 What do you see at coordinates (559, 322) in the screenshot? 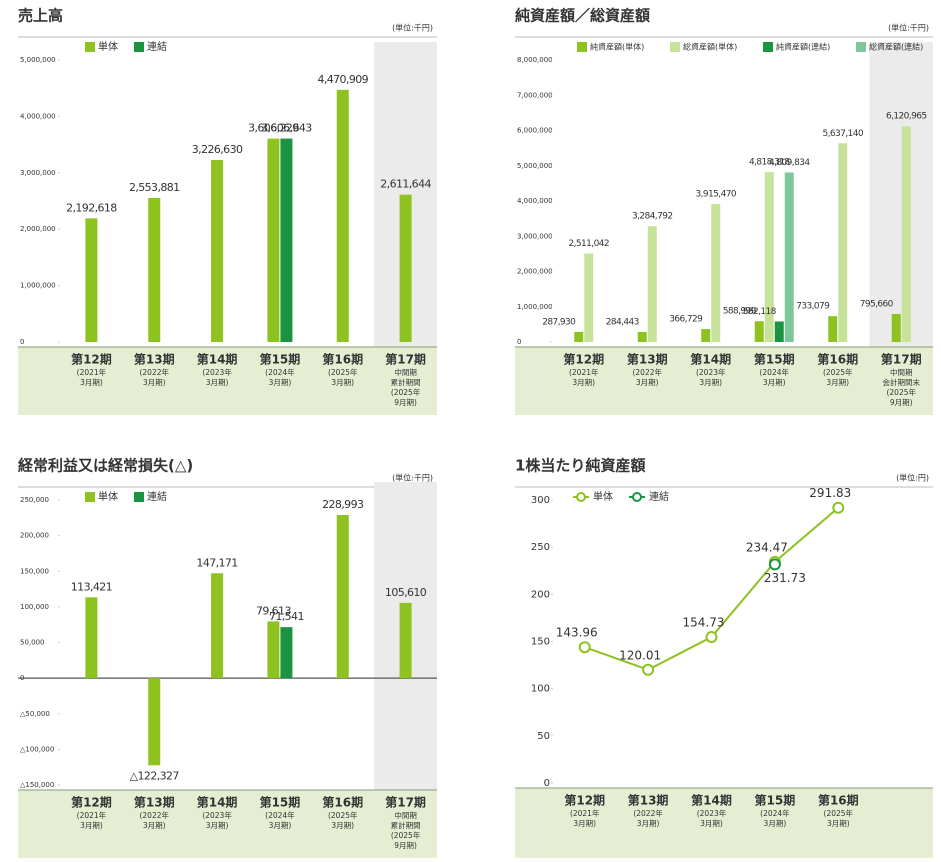
I see `value-label: 287,930` at bounding box center [559, 322].